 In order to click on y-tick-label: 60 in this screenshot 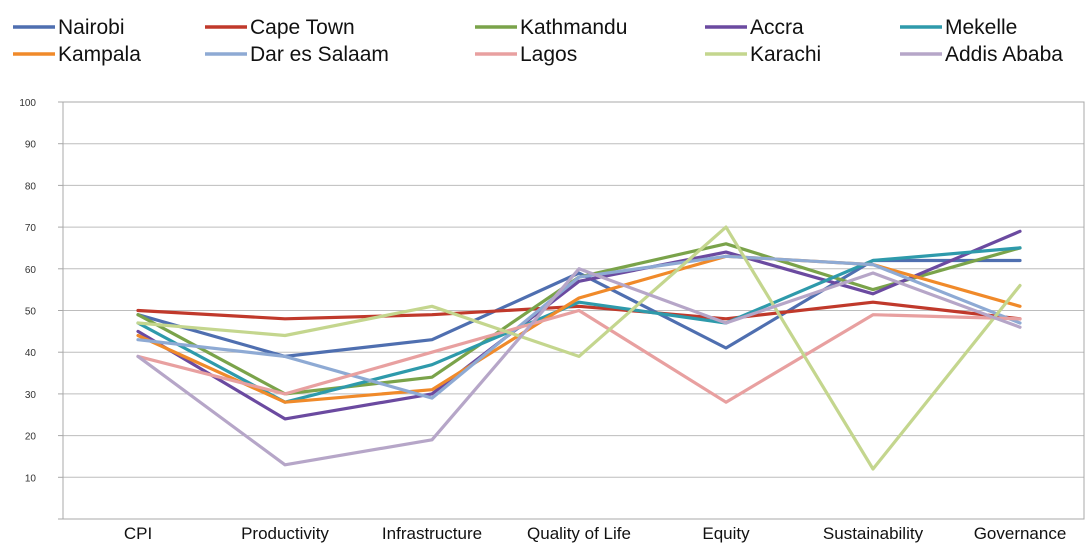, I will do `click(31, 270)`.